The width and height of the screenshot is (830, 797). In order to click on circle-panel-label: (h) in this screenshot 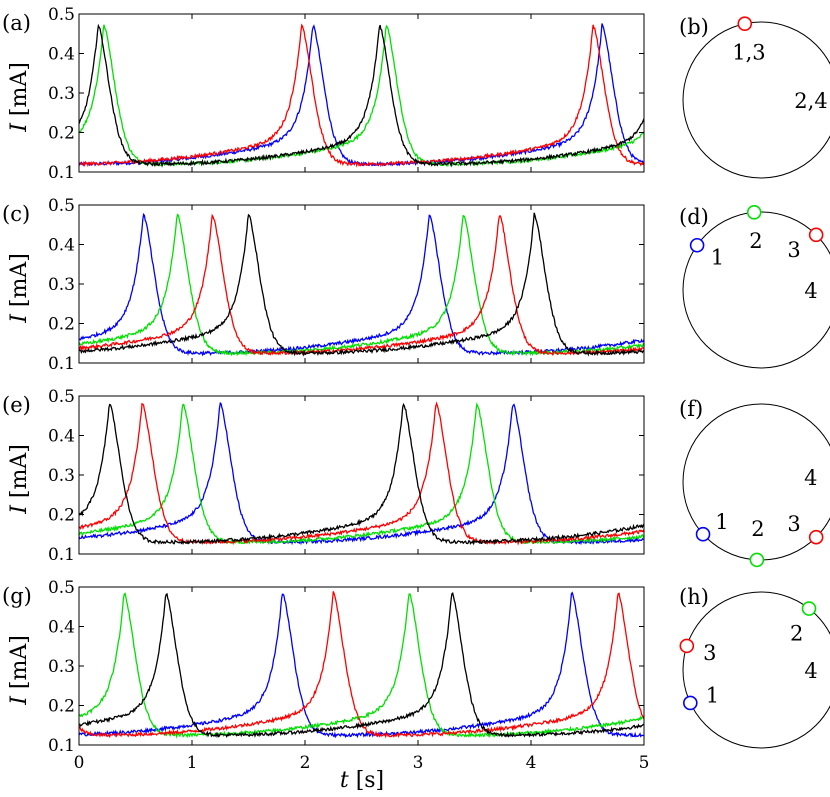, I will do `click(694, 597)`.